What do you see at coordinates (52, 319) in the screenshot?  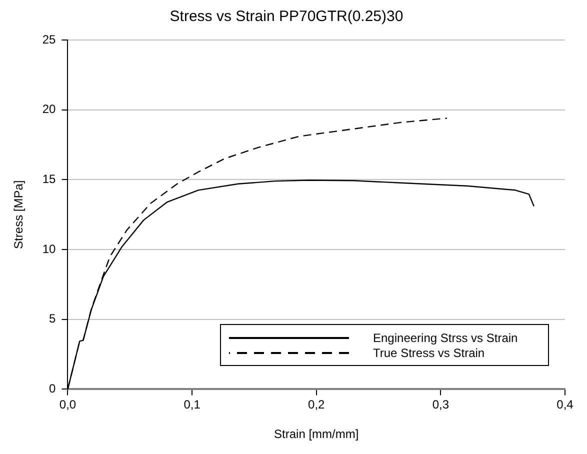 I see `y-tick-label: 5` at bounding box center [52, 319].